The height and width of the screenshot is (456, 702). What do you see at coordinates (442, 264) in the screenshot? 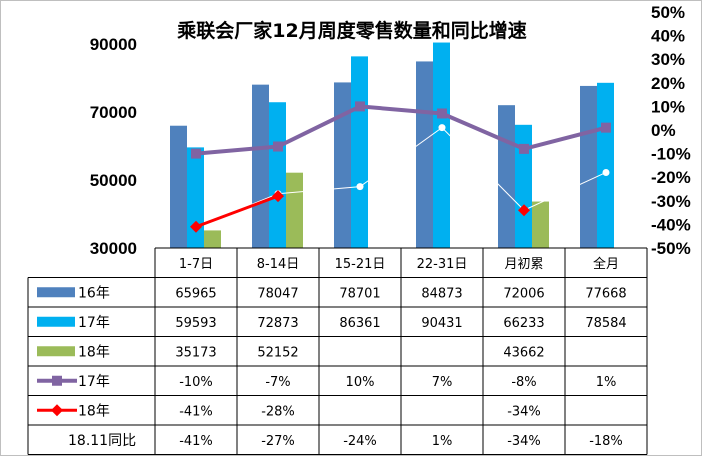
I see `category-label: 22-31日` at bounding box center [442, 264].